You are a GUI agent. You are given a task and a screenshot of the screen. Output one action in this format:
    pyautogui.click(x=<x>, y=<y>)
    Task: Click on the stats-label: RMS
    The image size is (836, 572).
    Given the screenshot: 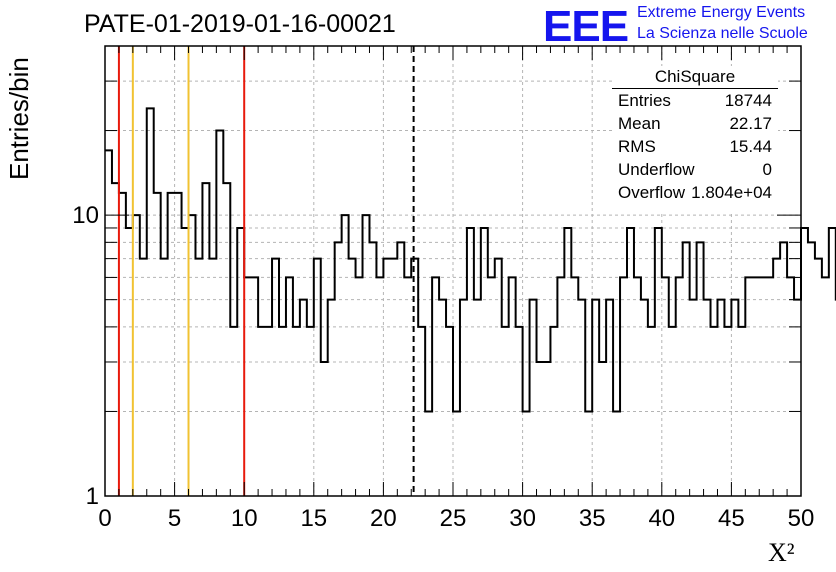 What is the action you would take?
    pyautogui.click(x=637, y=146)
    